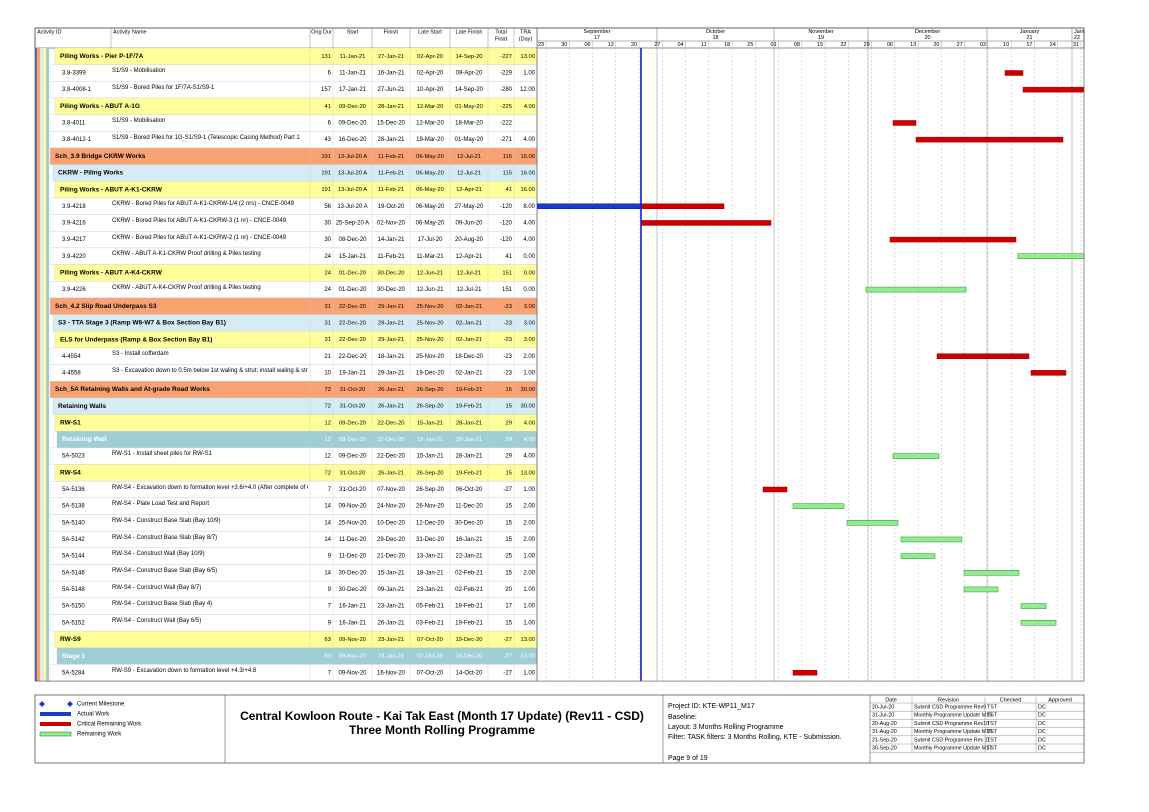 Image resolution: width=1149 pixels, height=812 pixels. Describe the element at coordinates (506, 140) in the screenshot. I see `cell: -271` at that location.